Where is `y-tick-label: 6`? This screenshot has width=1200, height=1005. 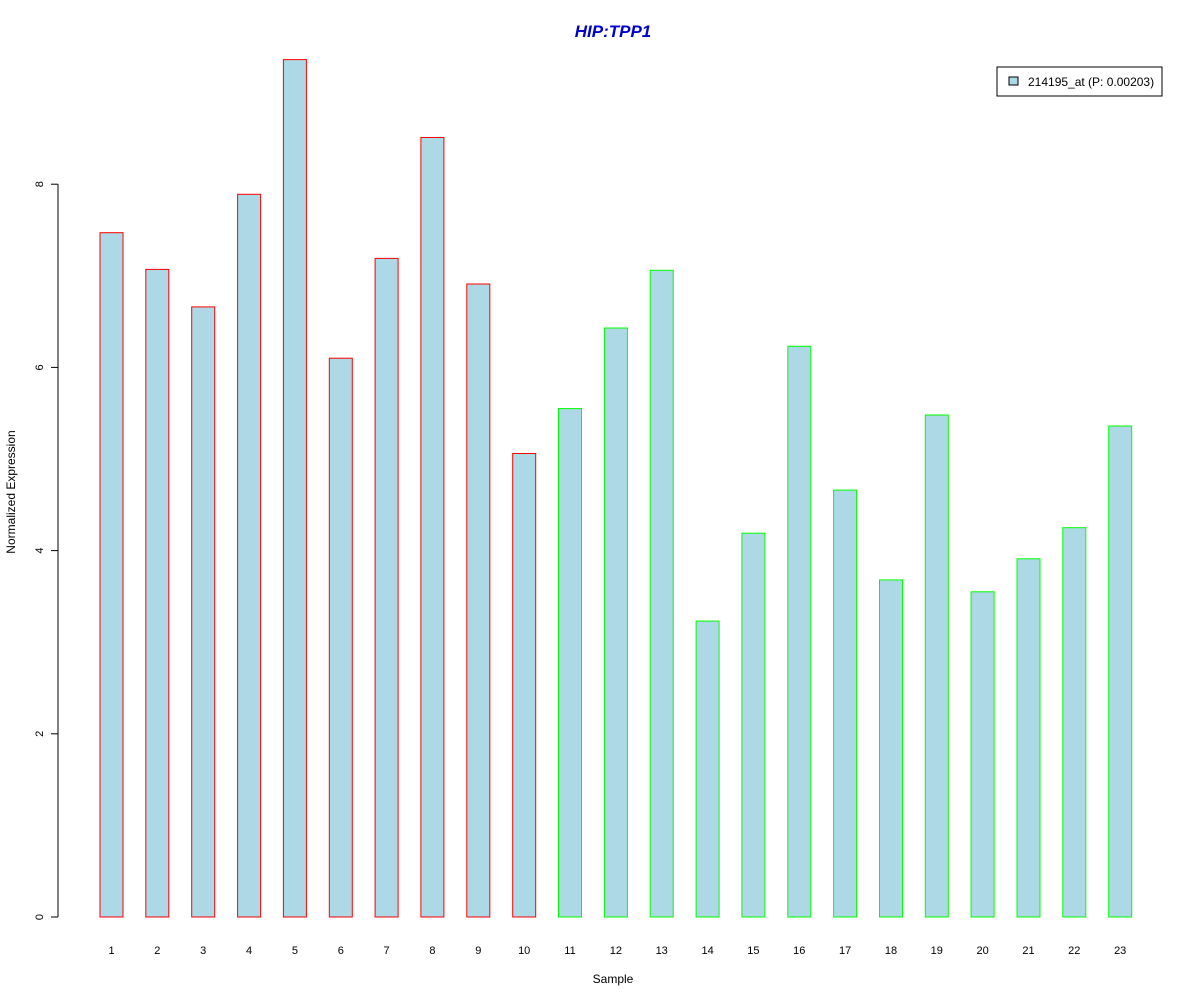 y-tick-label: 6 is located at coordinates (40, 367).